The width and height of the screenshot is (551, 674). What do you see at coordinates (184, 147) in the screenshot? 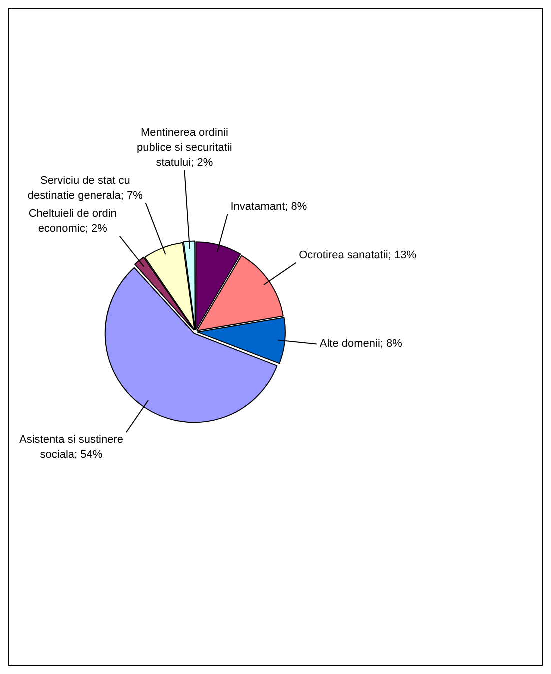
I see `slice-label: Mentinerea ordinii publice si securitatii statului; 2%` at bounding box center [184, 147].